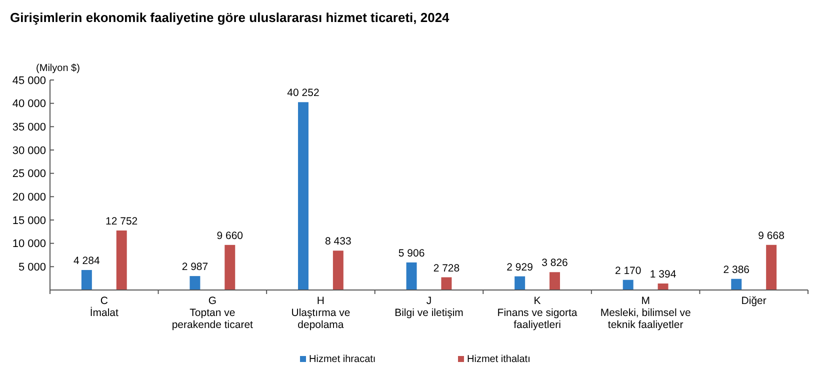  What do you see at coordinates (230, 236) in the screenshot?
I see `data-label: 9 660` at bounding box center [230, 236].